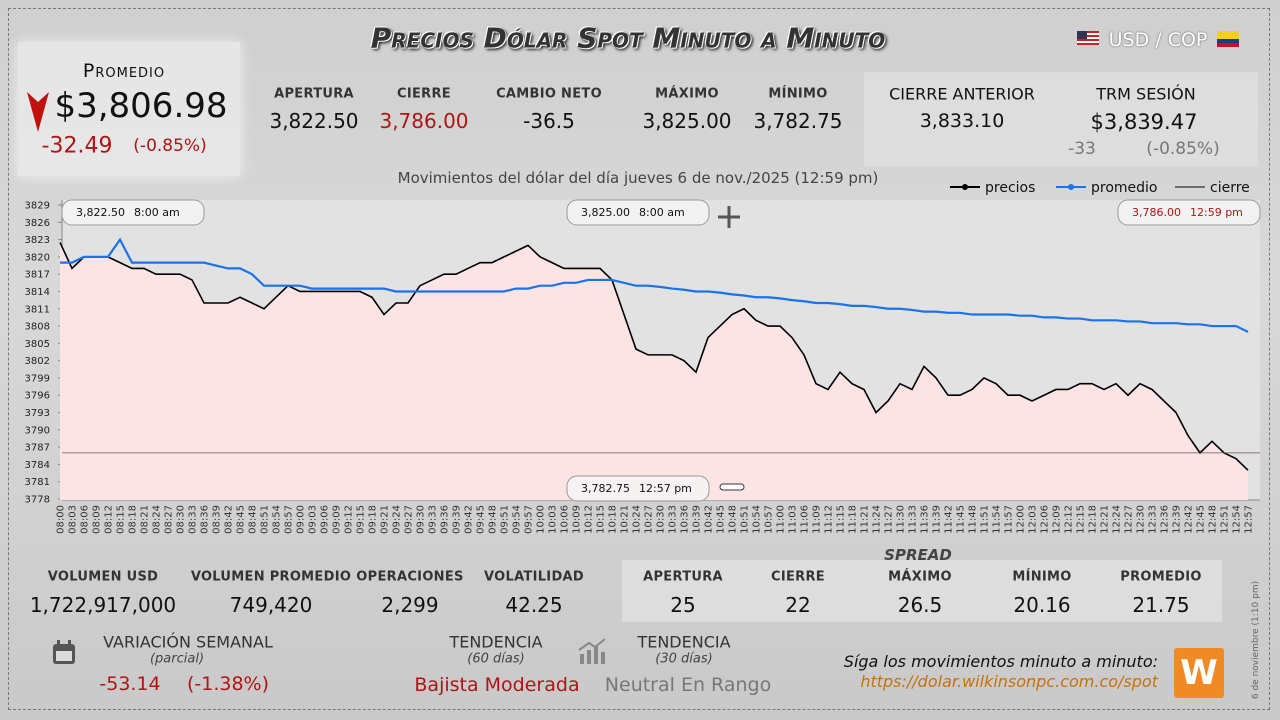 This screenshot has width=1280, height=720. I want to click on trend60-value: Bajista Moderada, so click(497, 685).